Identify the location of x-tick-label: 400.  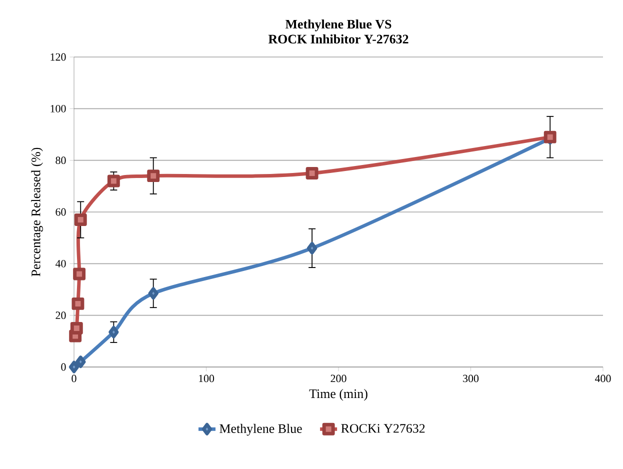
(603, 378).